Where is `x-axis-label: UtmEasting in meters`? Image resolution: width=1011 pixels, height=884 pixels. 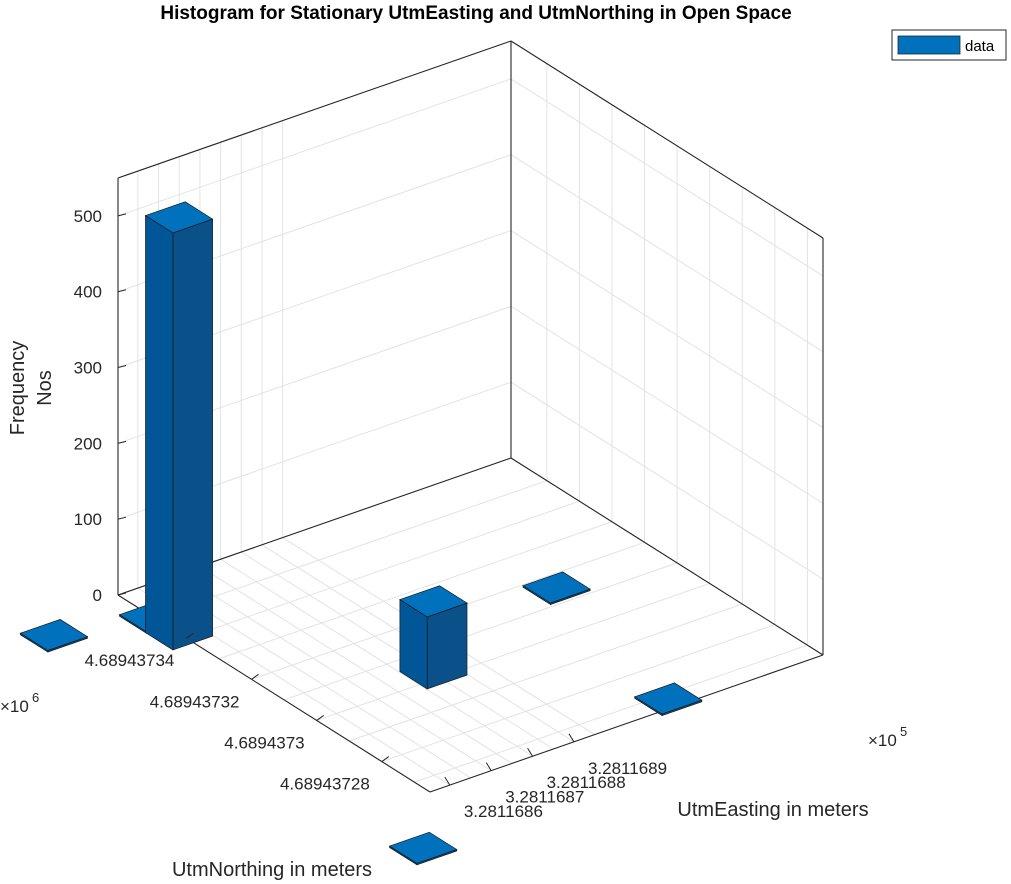
x-axis-label: UtmEasting in meters is located at coordinates (772, 810).